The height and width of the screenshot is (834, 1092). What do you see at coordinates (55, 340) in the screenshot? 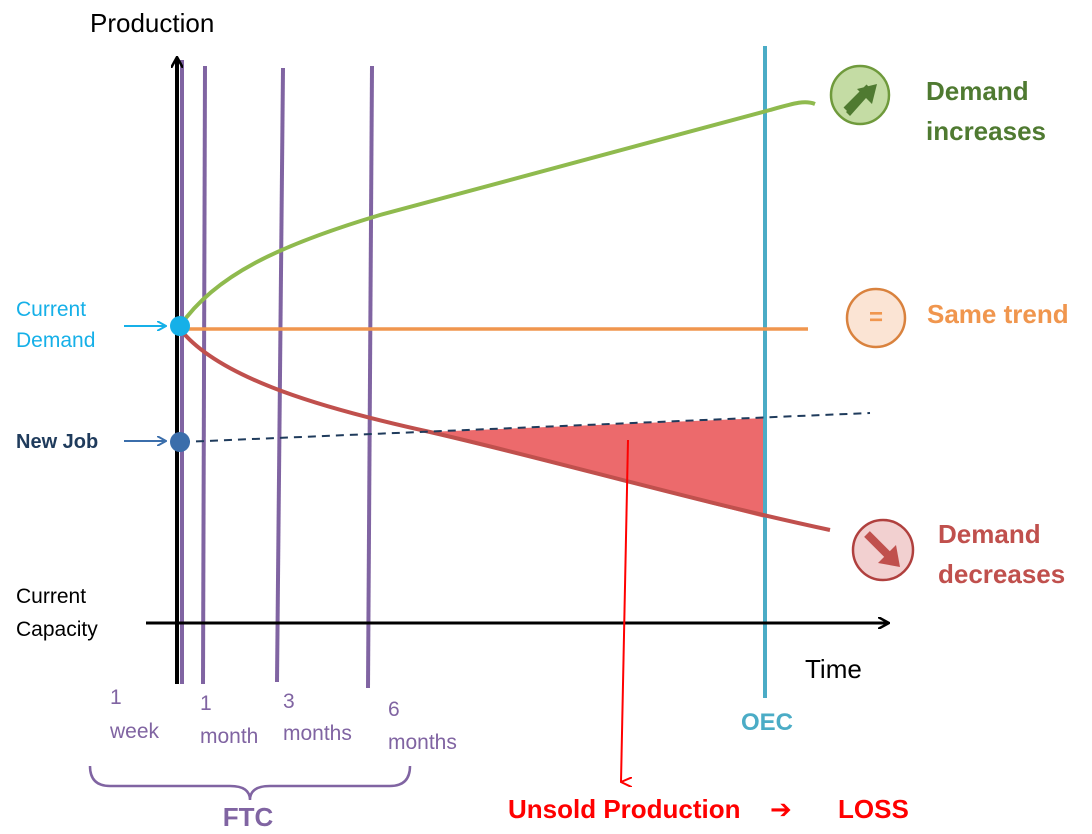
I see `current-demand-label-line2: Demand` at bounding box center [55, 340].